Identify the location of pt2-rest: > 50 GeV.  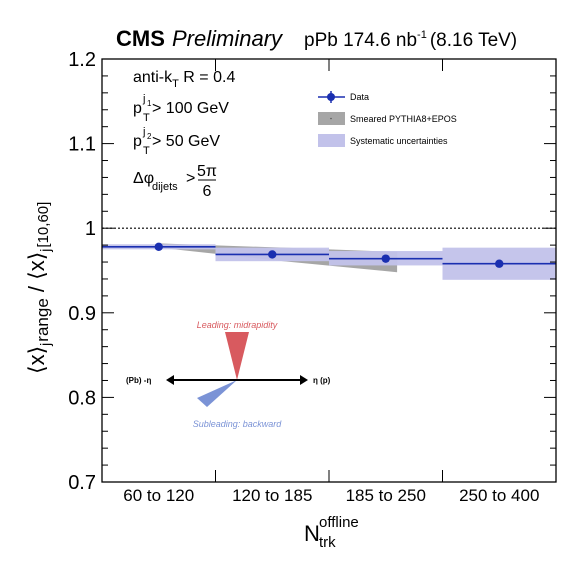
(186, 141).